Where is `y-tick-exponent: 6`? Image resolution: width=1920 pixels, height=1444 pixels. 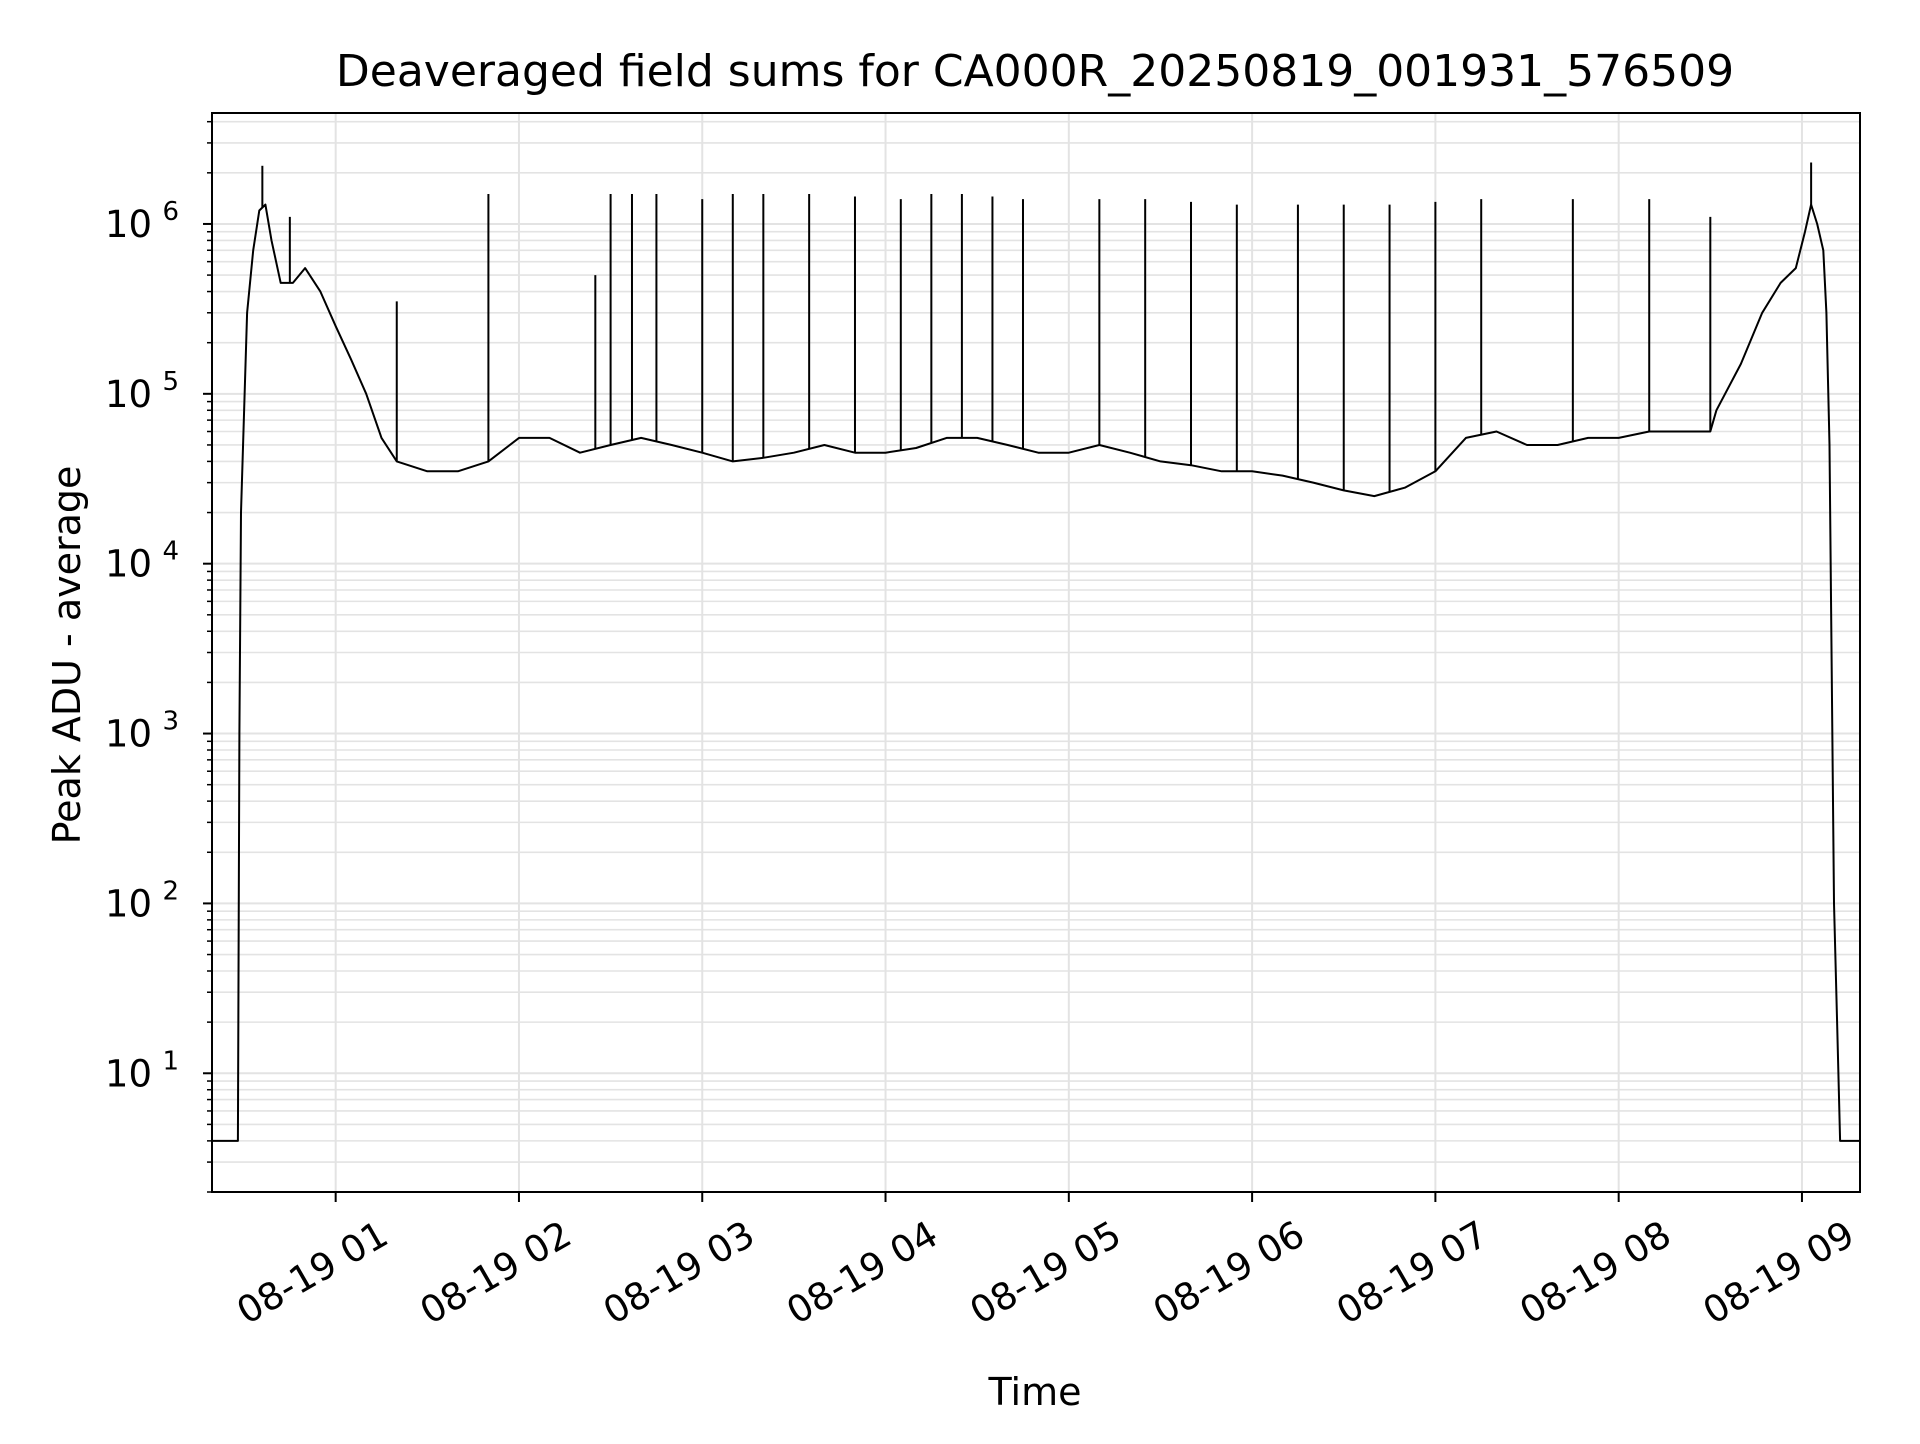
y-tick-exponent: 6 is located at coordinates (170, 212).